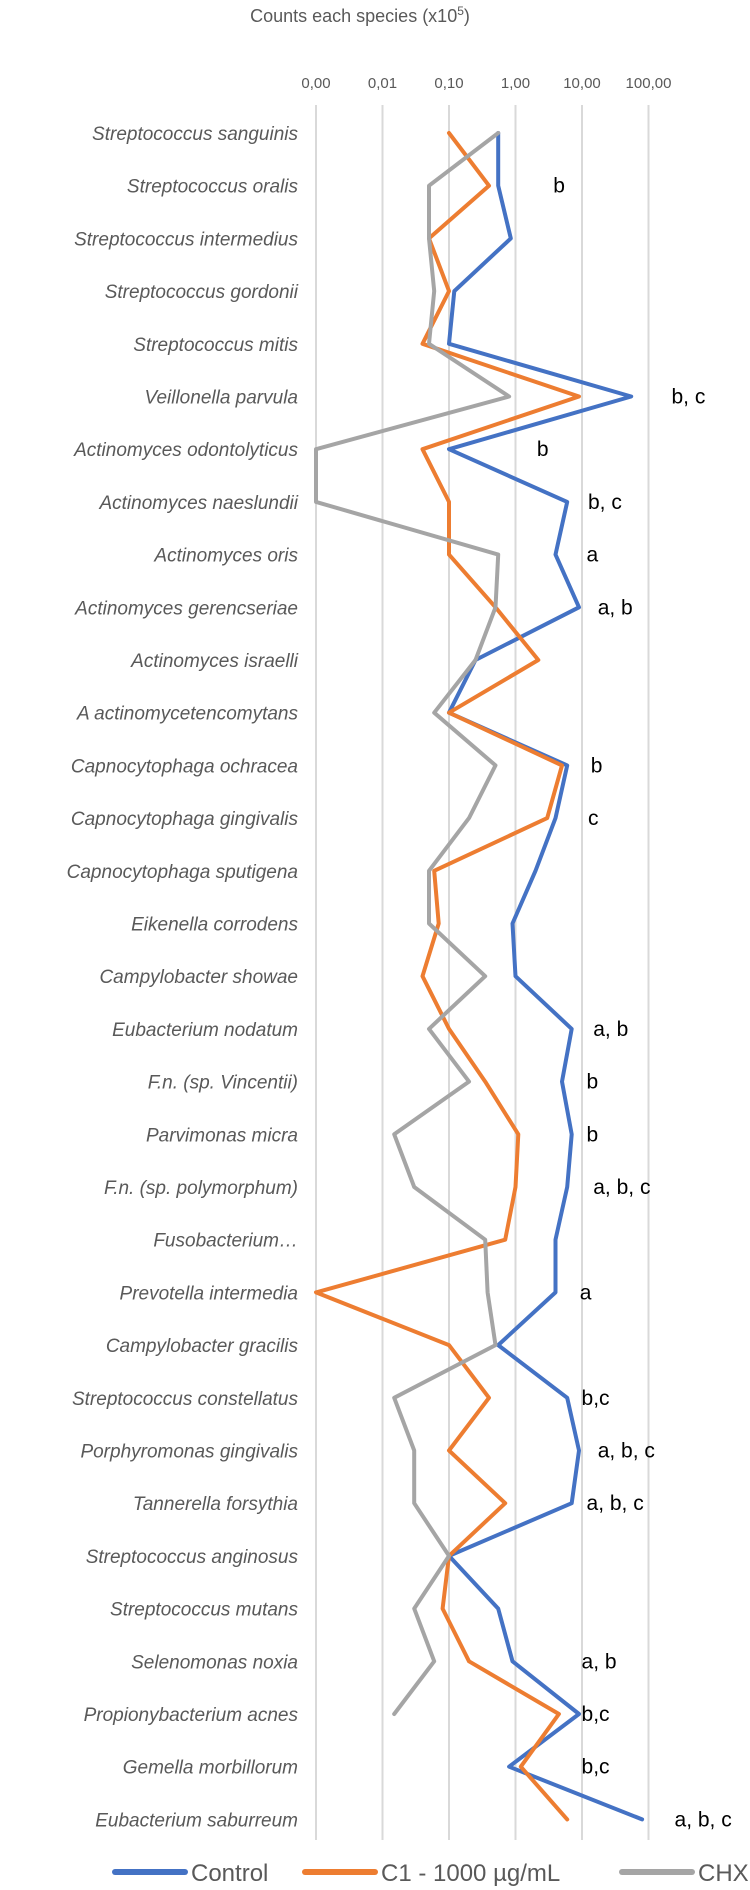 Image resolution: width=750 pixels, height=1890 pixels. What do you see at coordinates (596, 1714) in the screenshot?
I see `annotation-17: b,c` at bounding box center [596, 1714].